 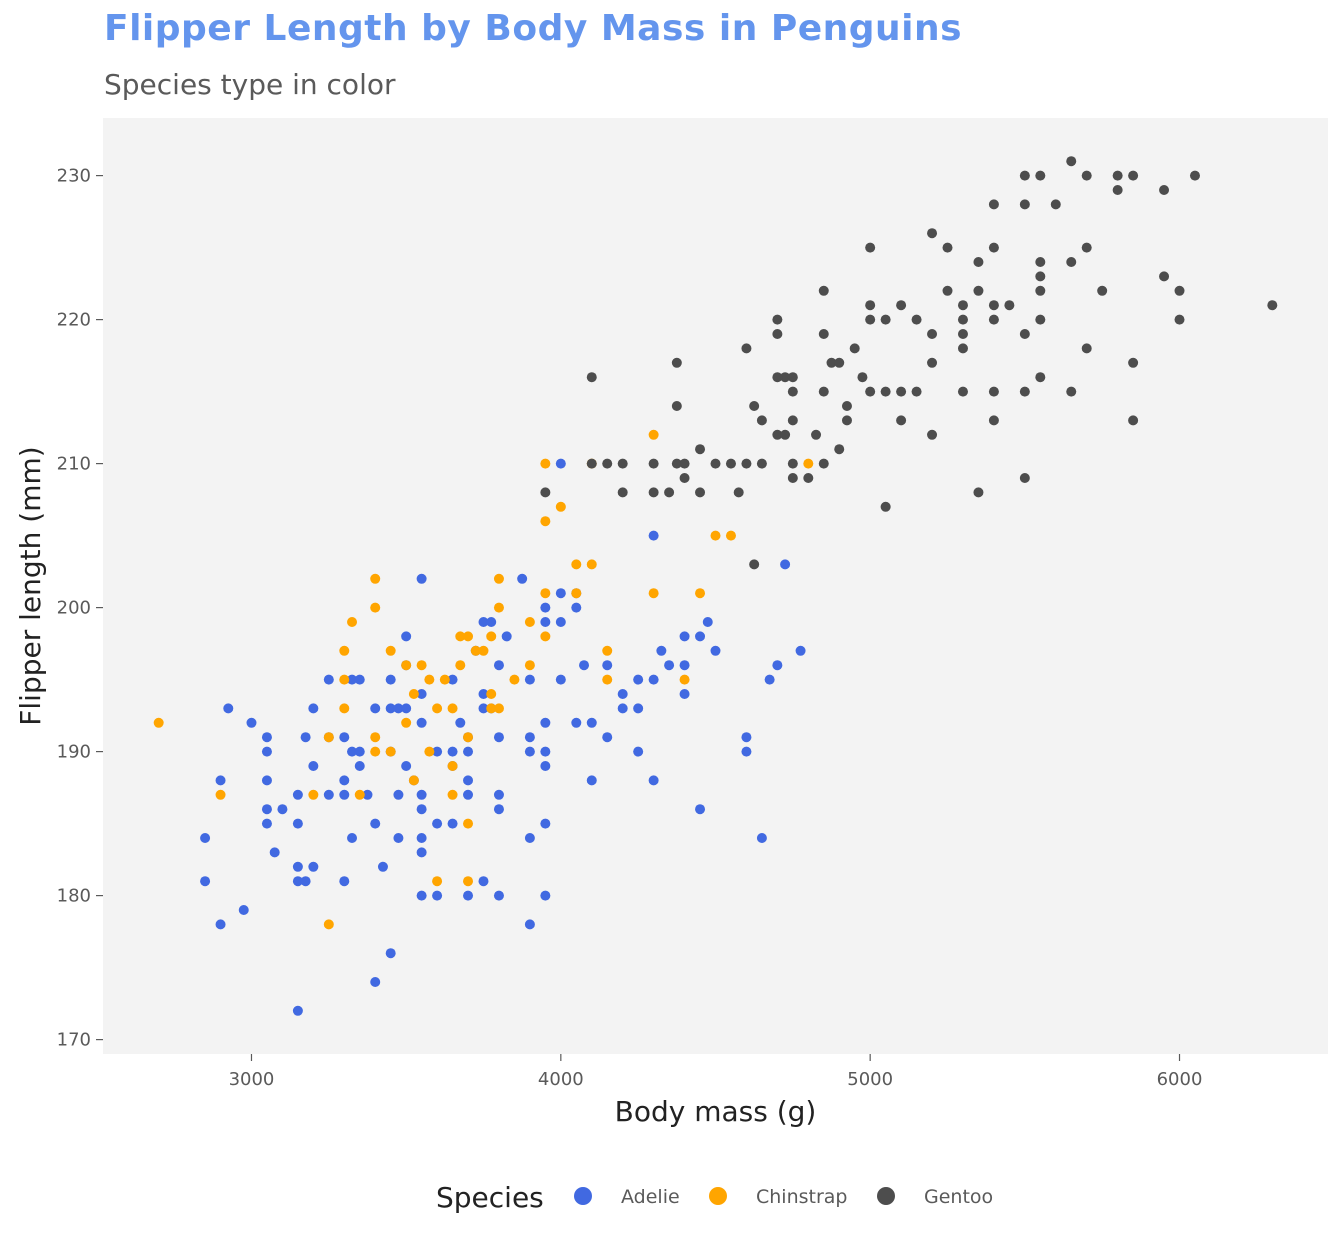 I want to click on y-tick-label: 200, so click(x=74, y=608).